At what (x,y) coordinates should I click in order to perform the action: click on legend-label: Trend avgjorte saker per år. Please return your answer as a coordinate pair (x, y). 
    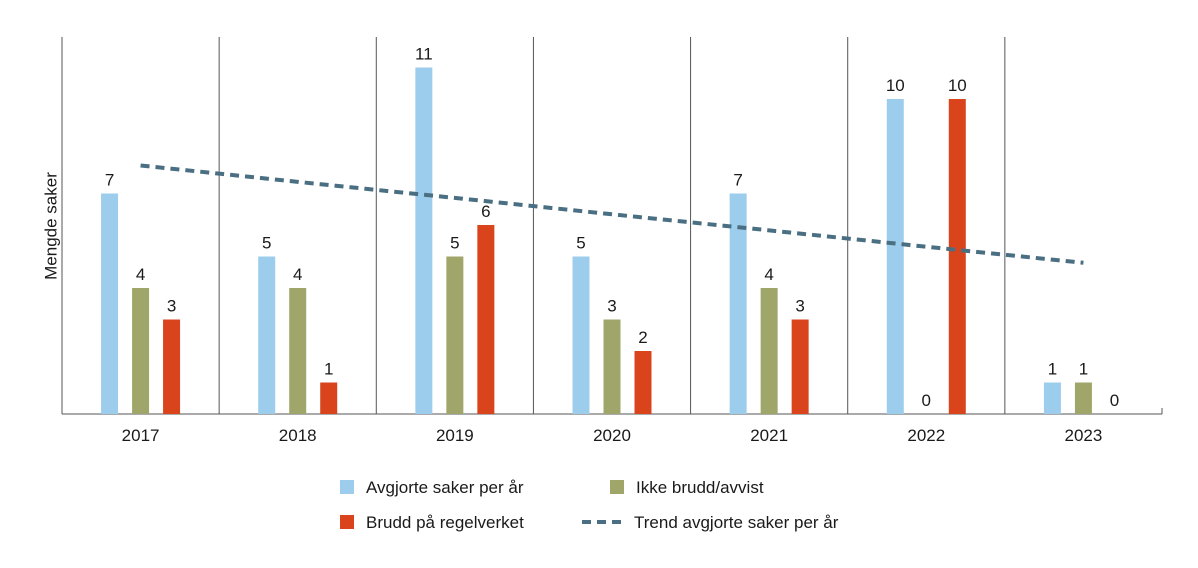
    Looking at the image, I should click on (736, 522).